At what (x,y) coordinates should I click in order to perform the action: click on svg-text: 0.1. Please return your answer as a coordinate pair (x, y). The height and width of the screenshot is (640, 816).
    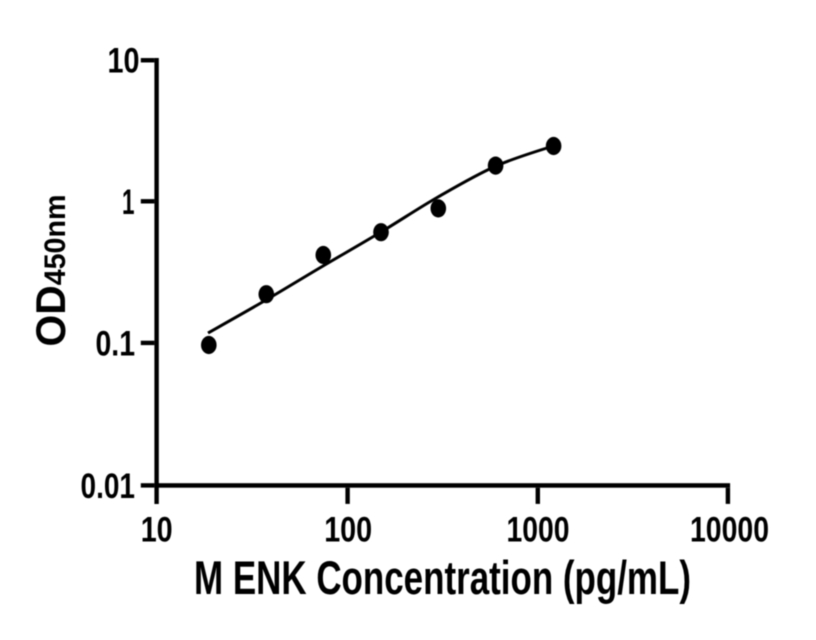
    Looking at the image, I should click on (116, 343).